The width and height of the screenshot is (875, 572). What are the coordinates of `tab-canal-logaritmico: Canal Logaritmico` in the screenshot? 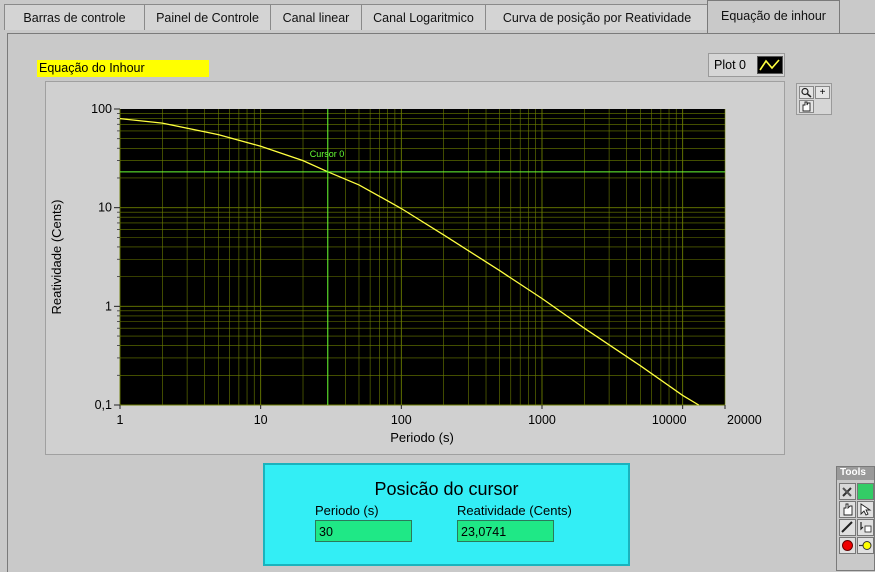 It's located at (423, 17).